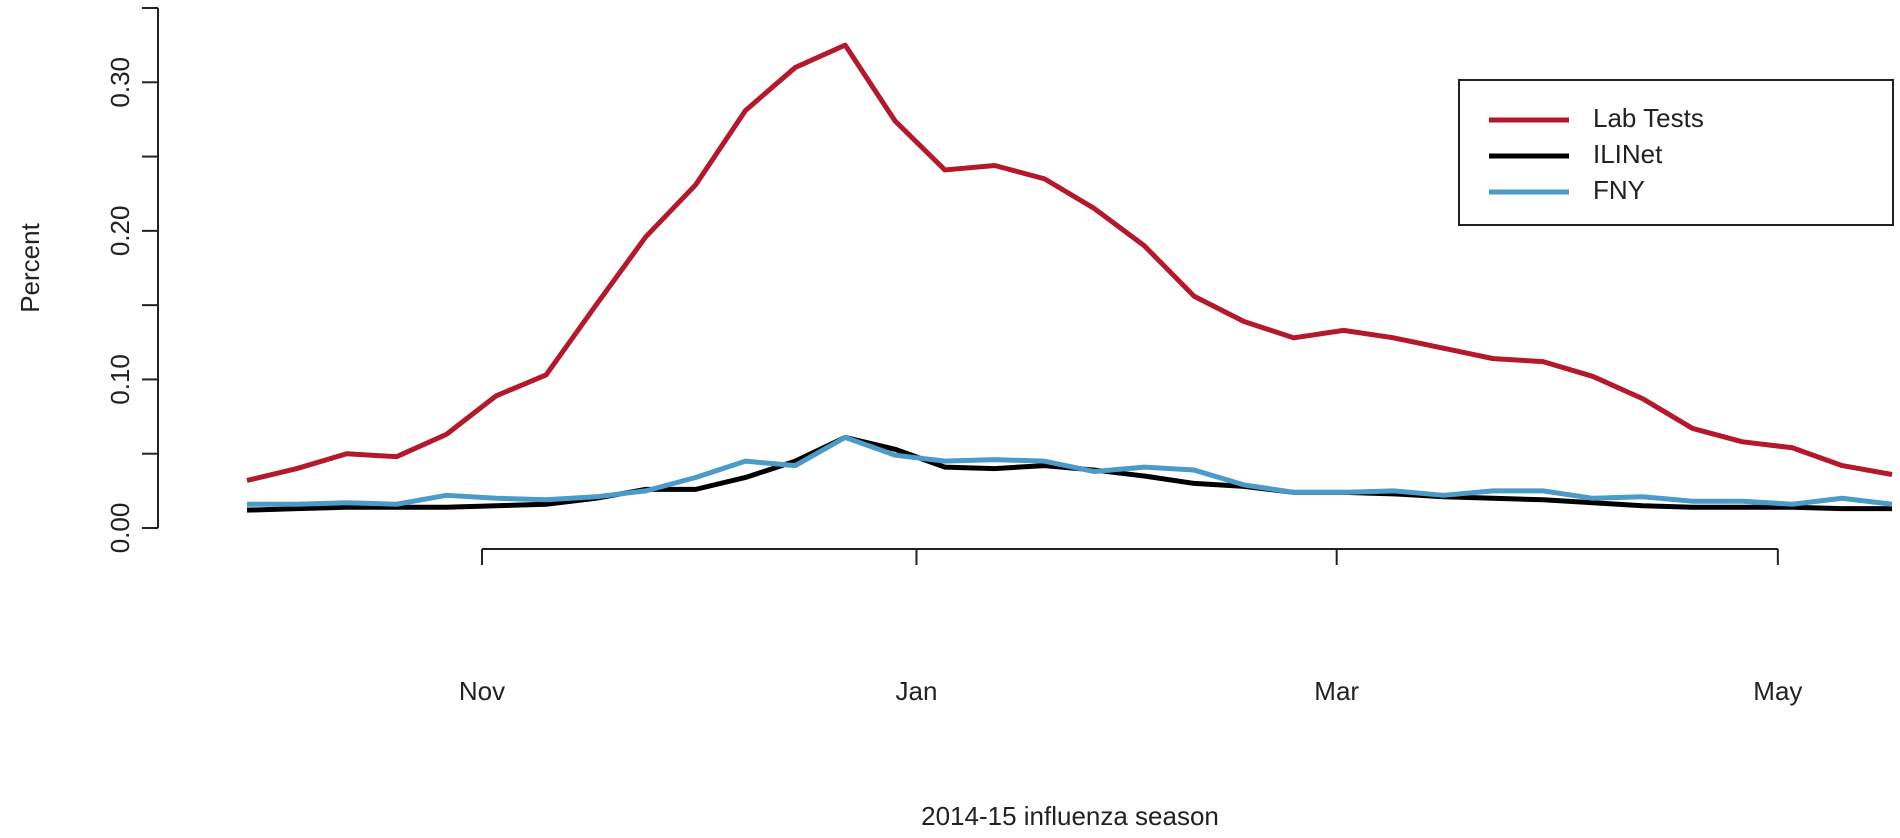 Image resolution: width=1900 pixels, height=838 pixels. What do you see at coordinates (917, 691) in the screenshot?
I see `x-tick-label: Jan` at bounding box center [917, 691].